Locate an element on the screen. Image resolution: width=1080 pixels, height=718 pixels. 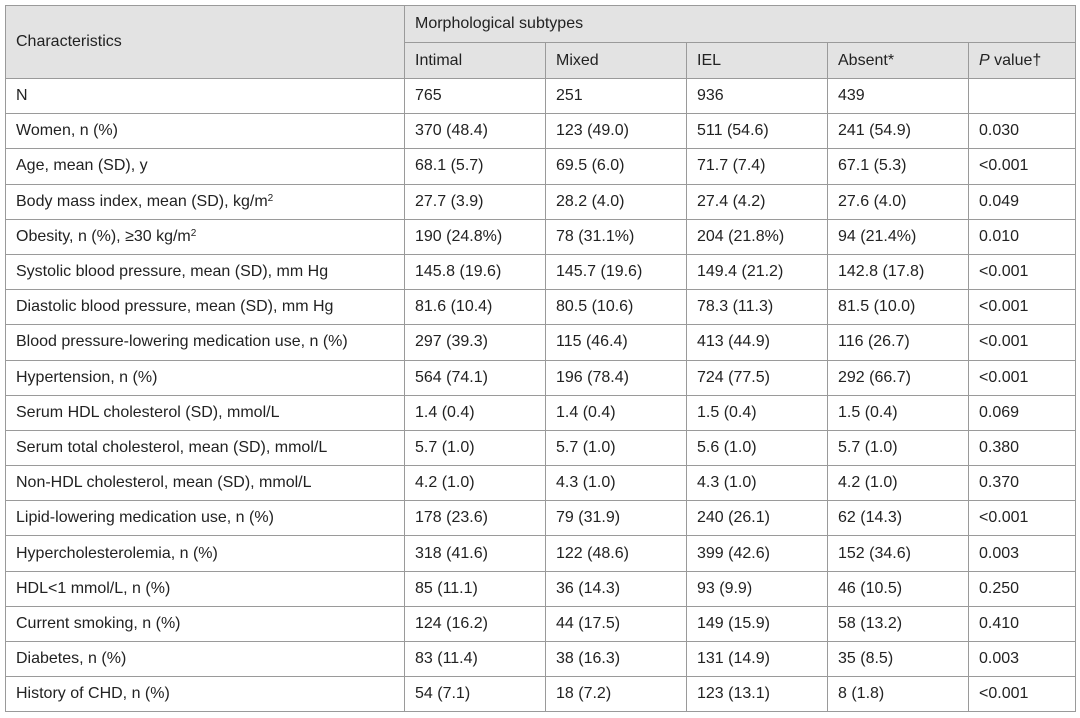
cell-mixed: 79 (31.9) is located at coordinates (616, 518).